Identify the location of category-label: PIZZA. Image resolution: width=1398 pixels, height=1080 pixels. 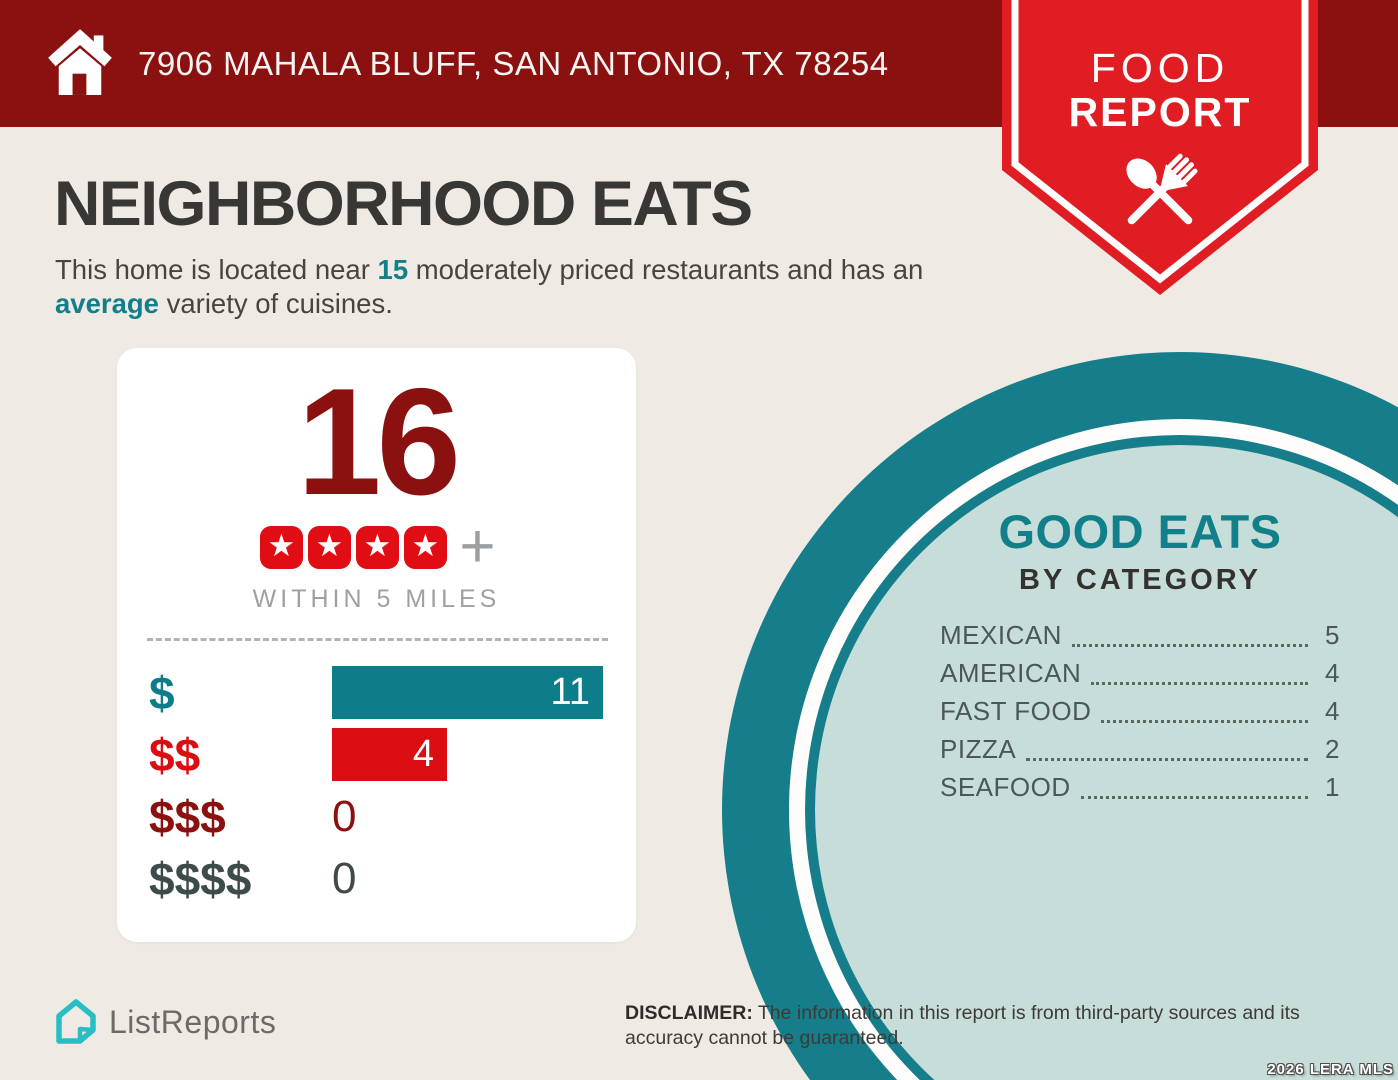
(978, 749).